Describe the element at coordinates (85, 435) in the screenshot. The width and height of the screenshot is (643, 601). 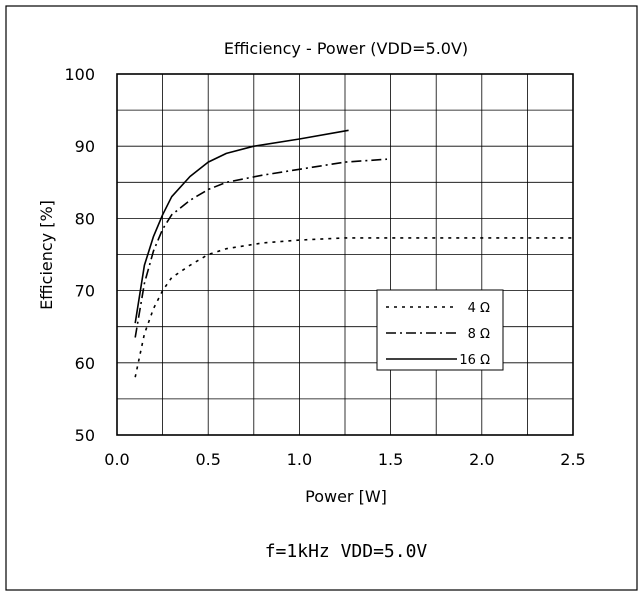
I see `y-tick-label: 50` at that location.